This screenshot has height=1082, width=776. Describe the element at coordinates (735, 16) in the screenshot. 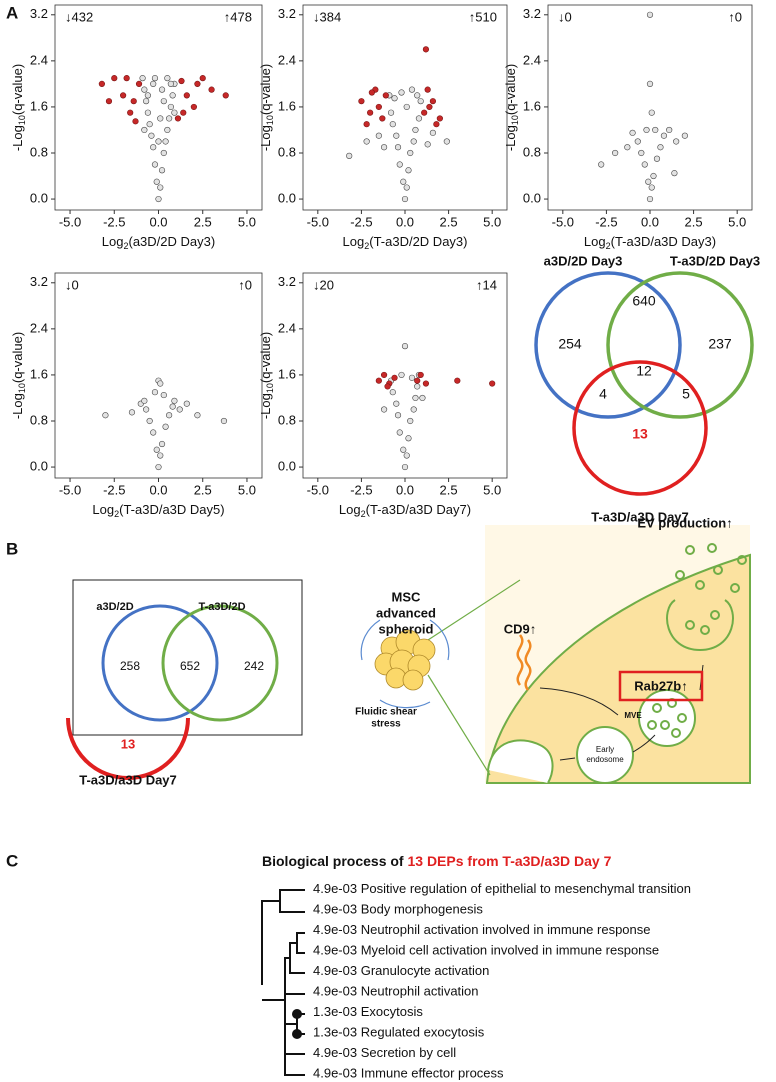

I see `up-count: ↑0` at that location.